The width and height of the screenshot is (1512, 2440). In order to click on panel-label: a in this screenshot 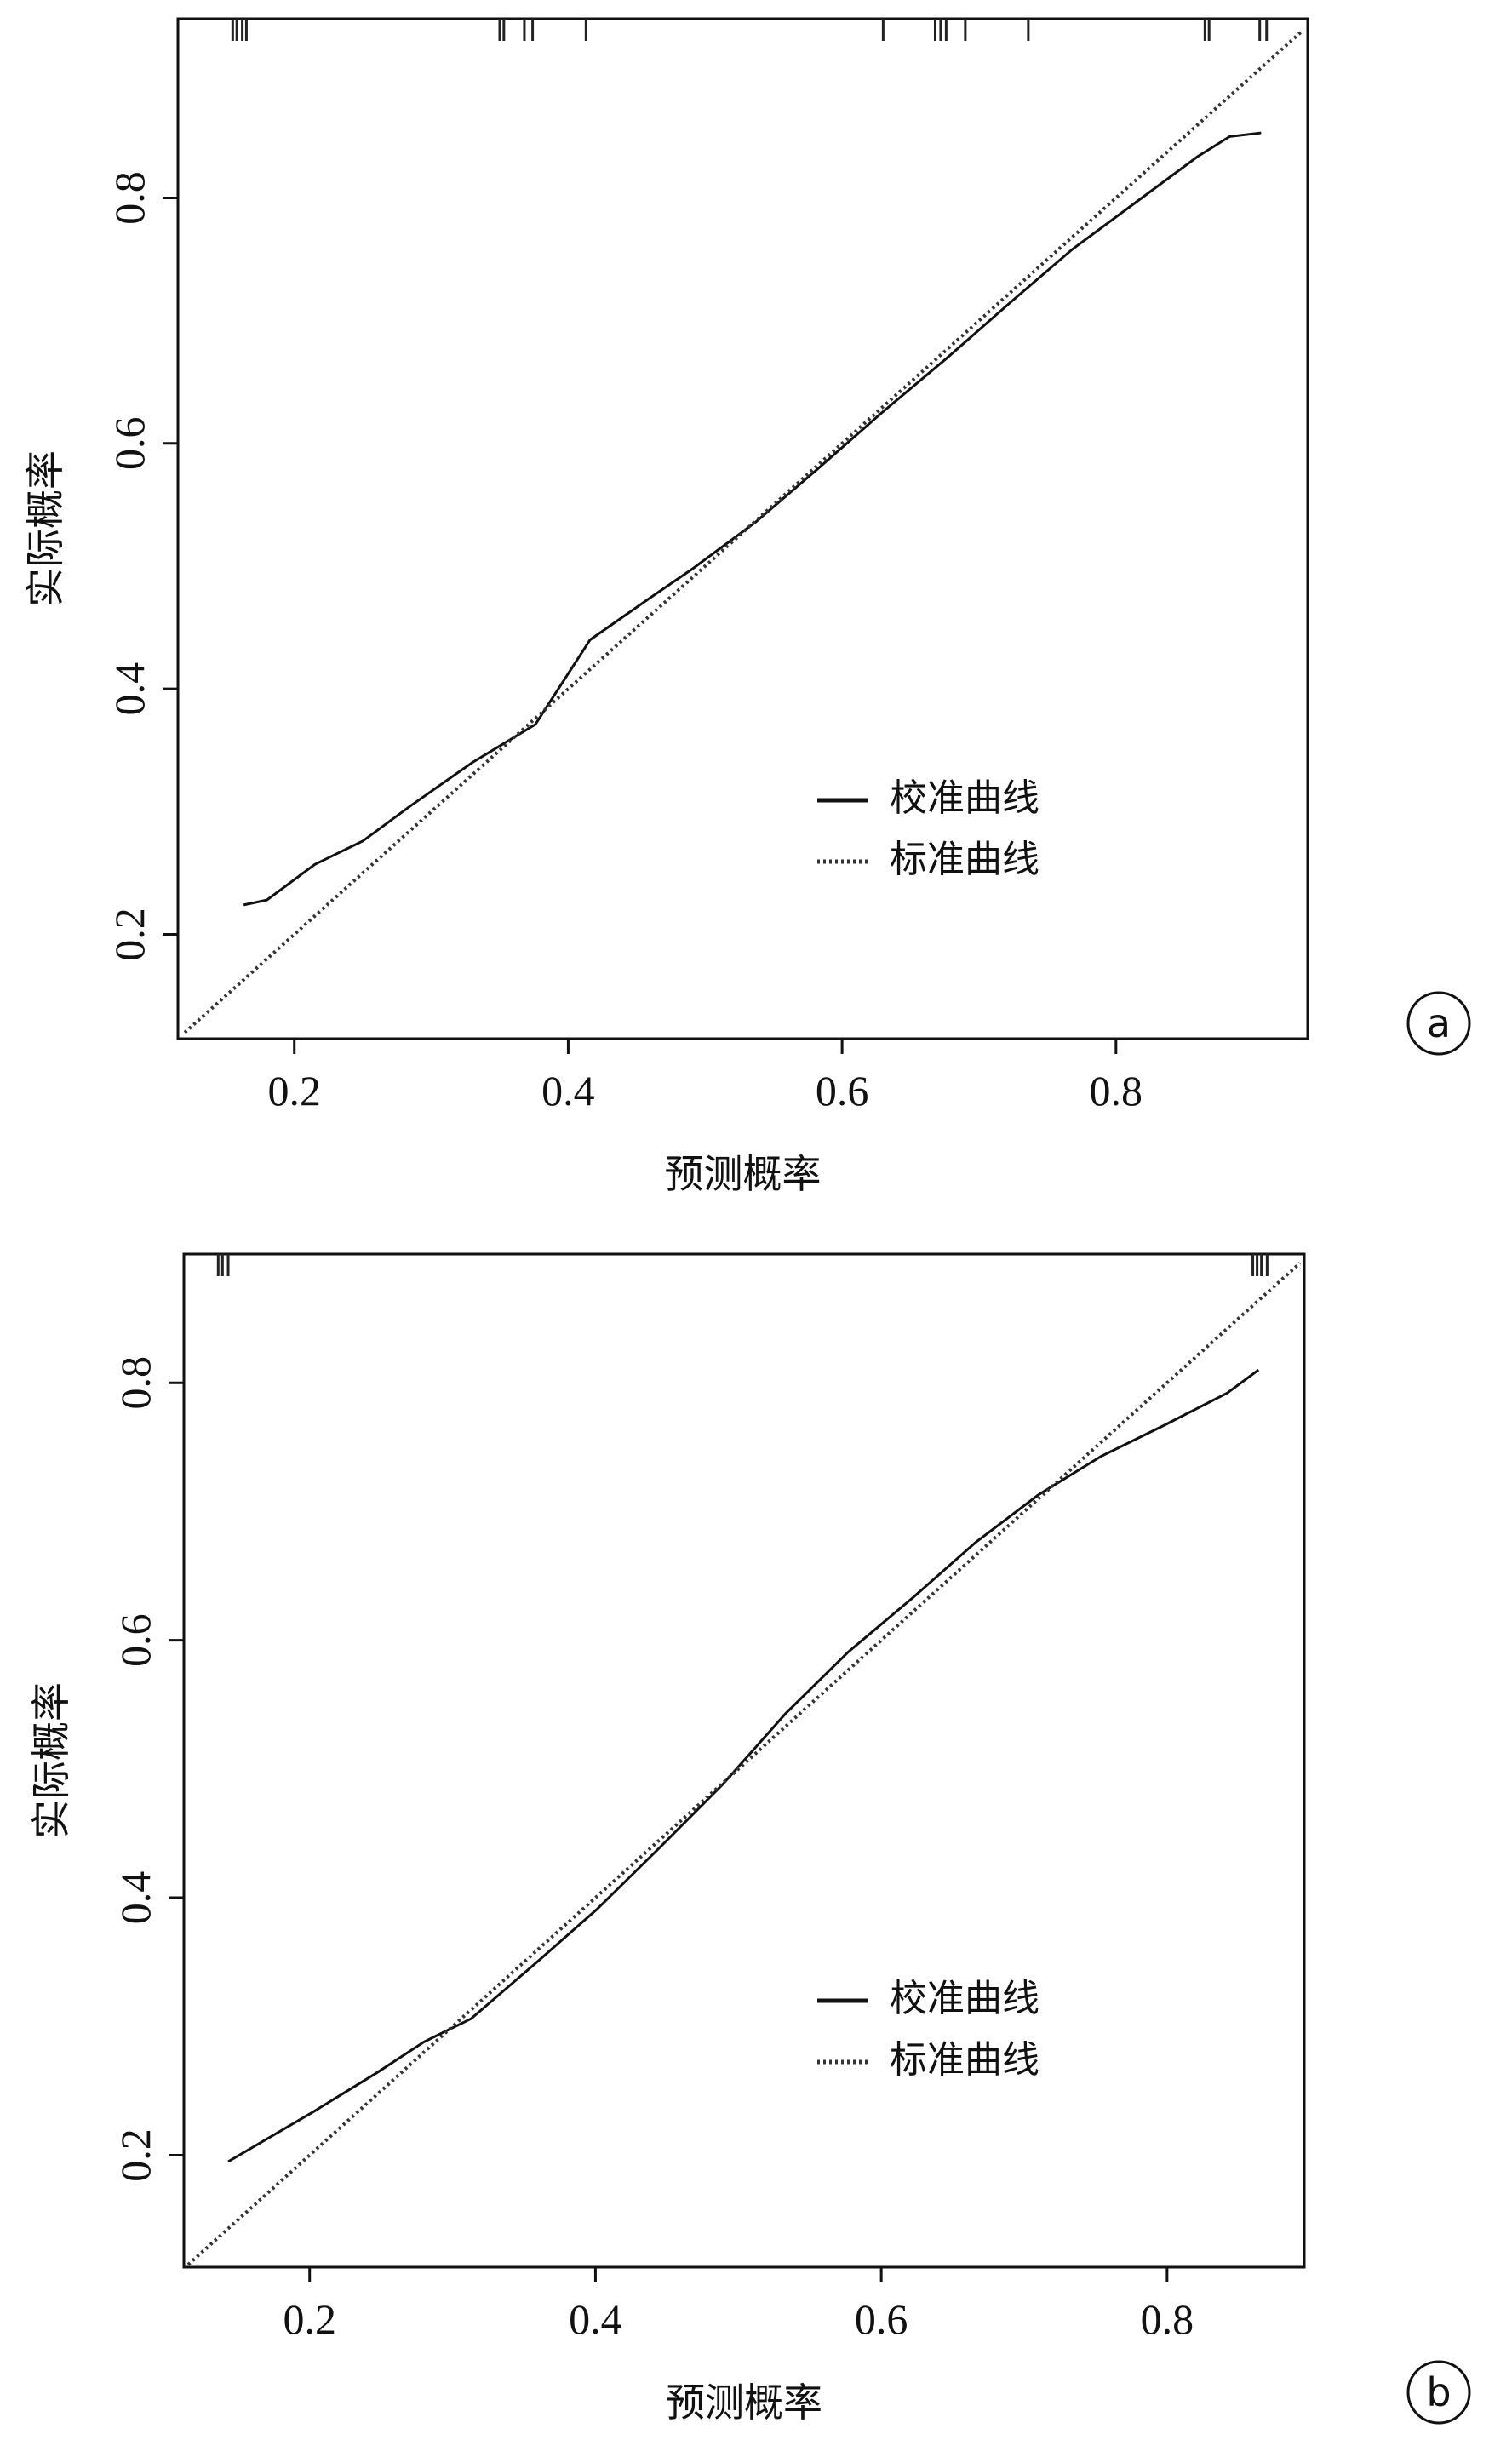, I will do `click(1439, 1023)`.